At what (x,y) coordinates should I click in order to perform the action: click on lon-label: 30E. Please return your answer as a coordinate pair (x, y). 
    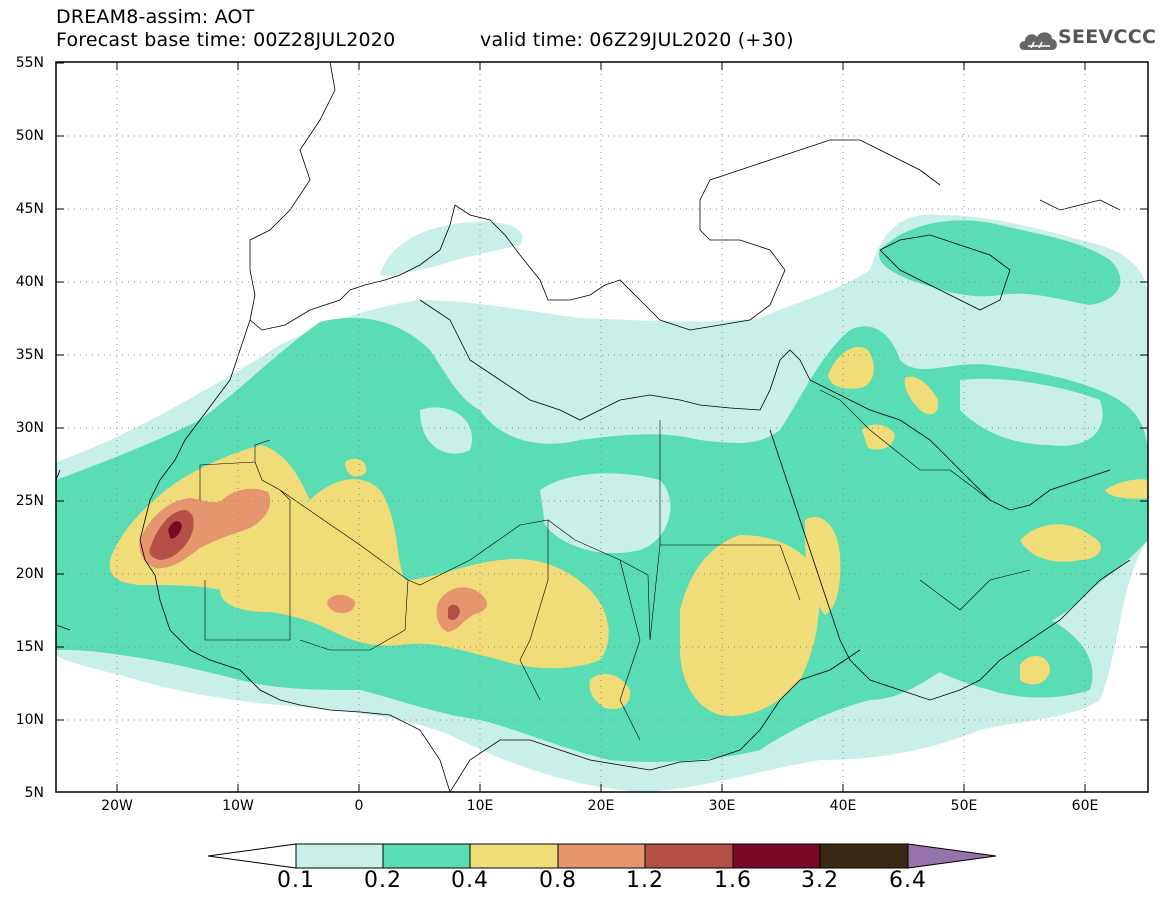
    Looking at the image, I should click on (722, 806).